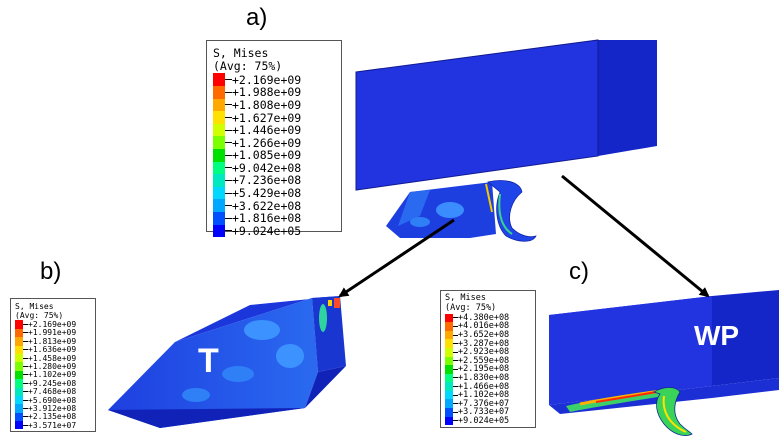 Image resolution: width=779 pixels, height=441 pixels. I want to click on legend-row: +3.287e+08, so click(488, 344).